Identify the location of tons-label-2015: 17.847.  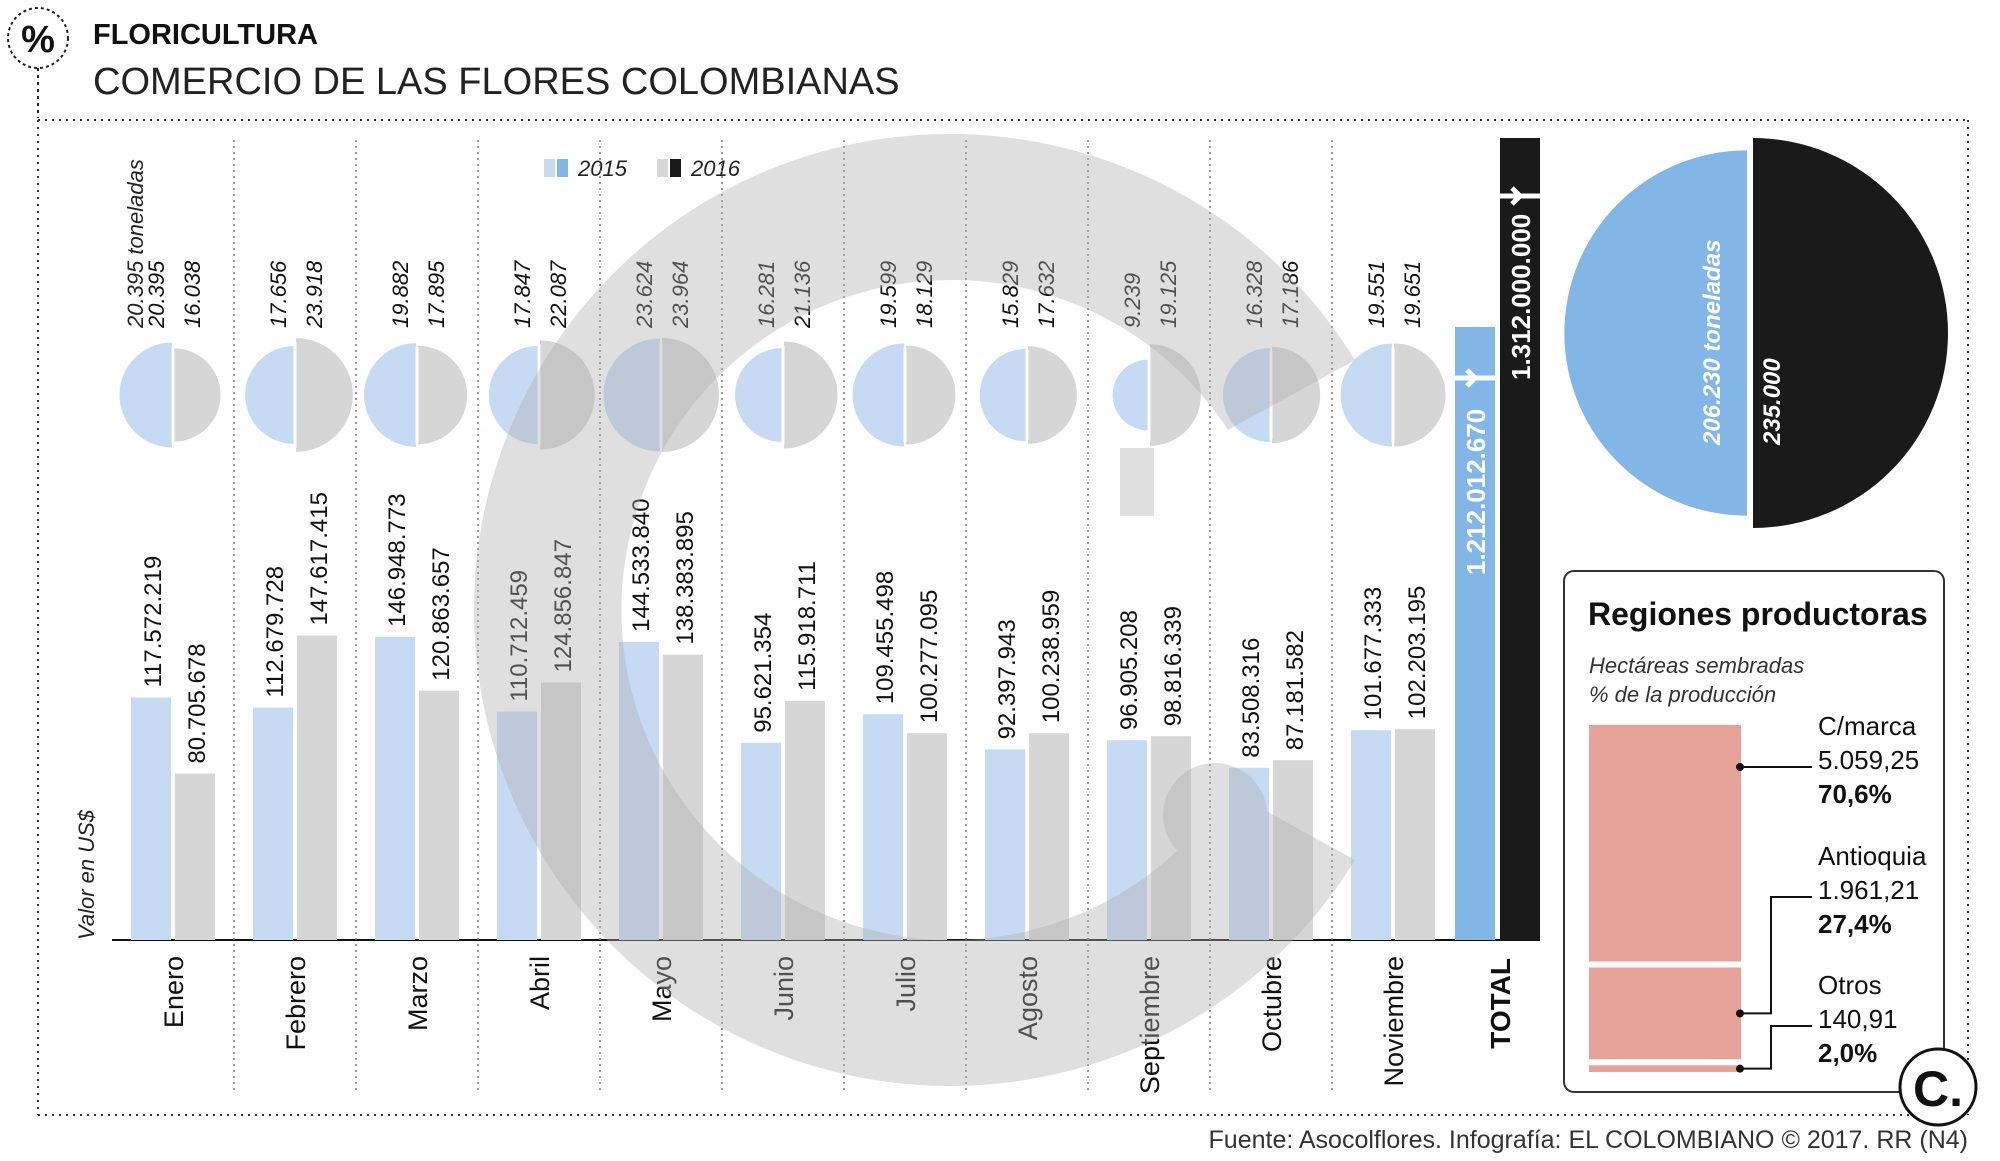
(522, 294).